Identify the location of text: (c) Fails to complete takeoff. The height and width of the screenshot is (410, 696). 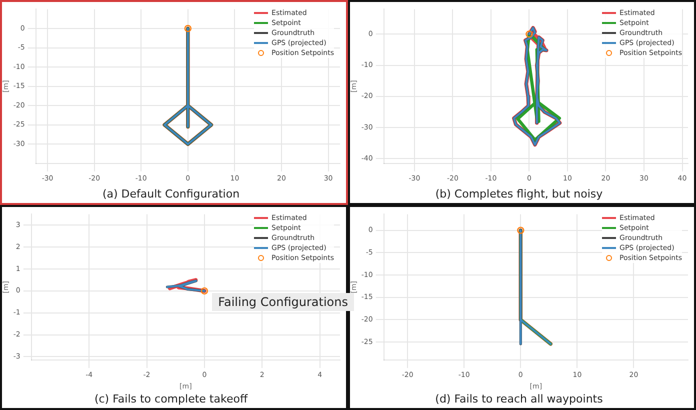
(171, 399).